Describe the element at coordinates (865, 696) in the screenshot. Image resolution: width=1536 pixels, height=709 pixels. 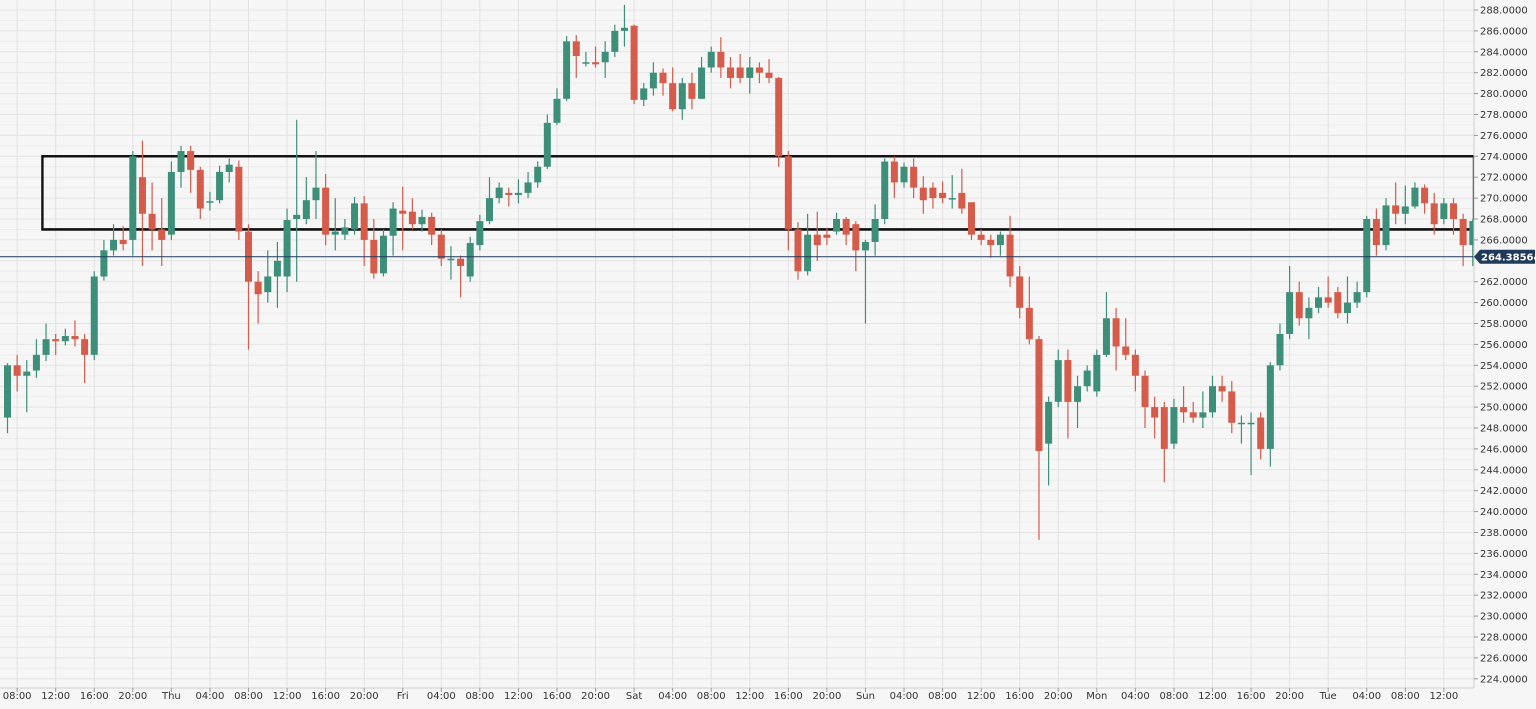
I see `x-tick-label: Sun` at that location.